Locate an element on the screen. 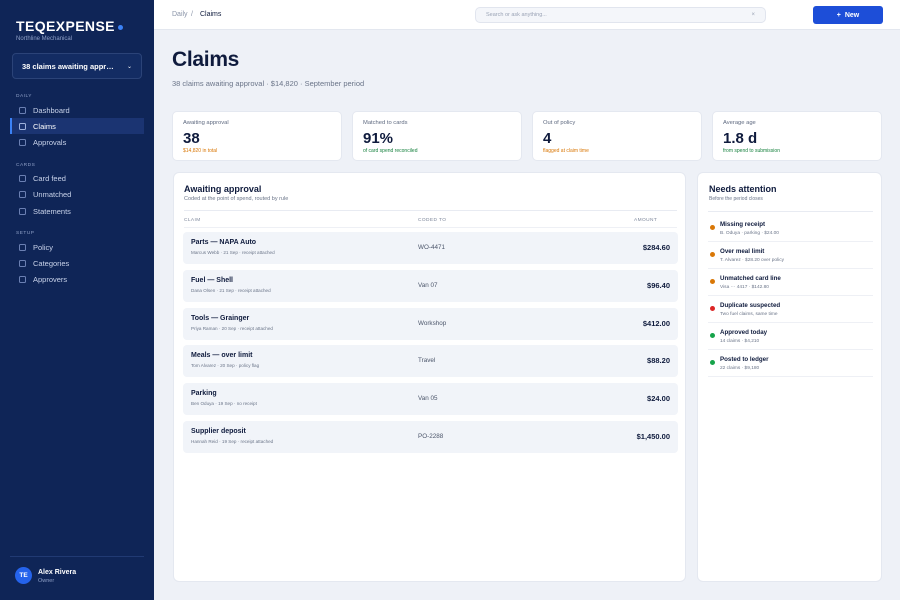 The width and height of the screenshot is (900, 600). claim-meta: Marcus Webb · 21 Sep · receipt attached is located at coordinates (233, 252).